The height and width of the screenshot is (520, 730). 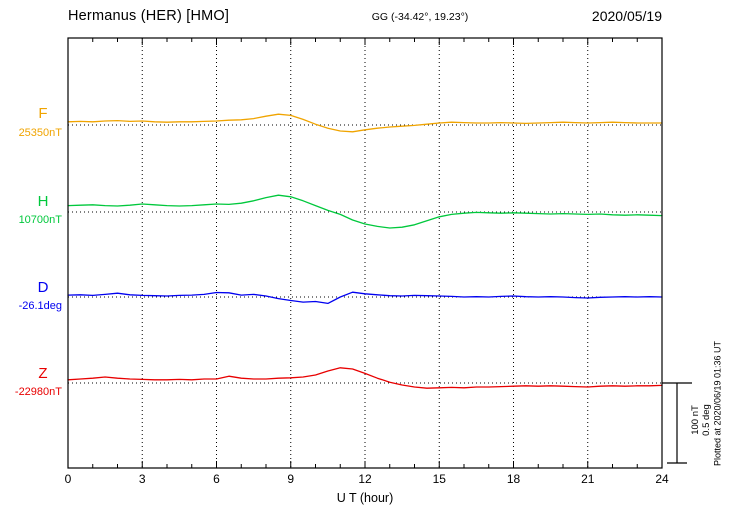 What do you see at coordinates (365, 211) in the screenshot?
I see `trace-H` at bounding box center [365, 211].